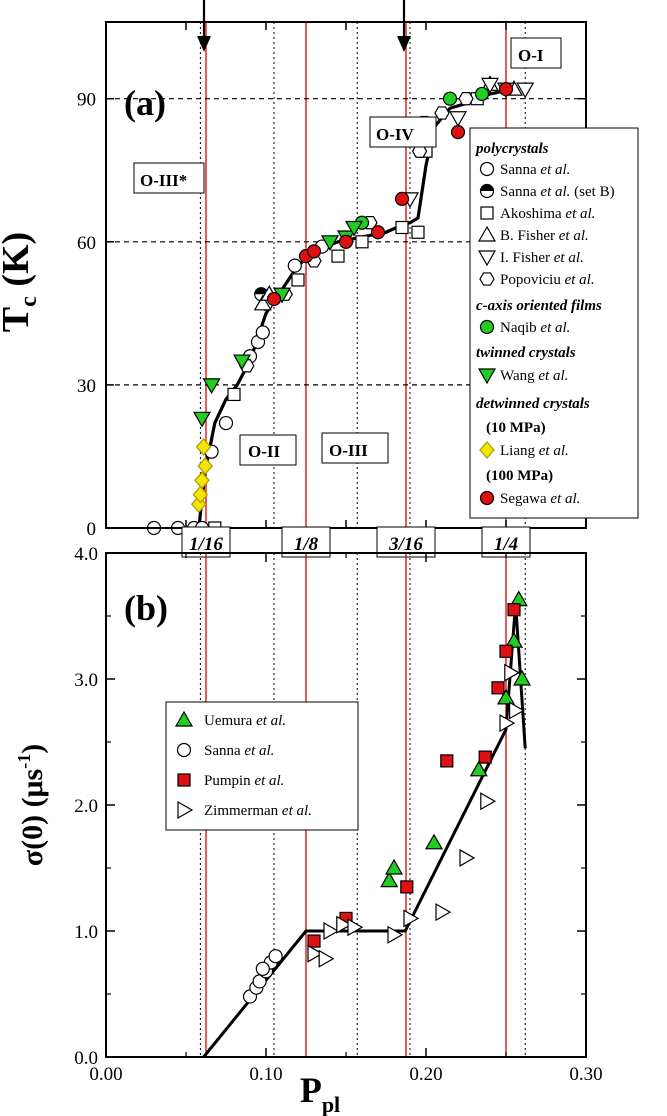 The image size is (667, 1116). Describe the element at coordinates (487, 213) in the screenshot. I see `legend-marker-square-open` at that location.